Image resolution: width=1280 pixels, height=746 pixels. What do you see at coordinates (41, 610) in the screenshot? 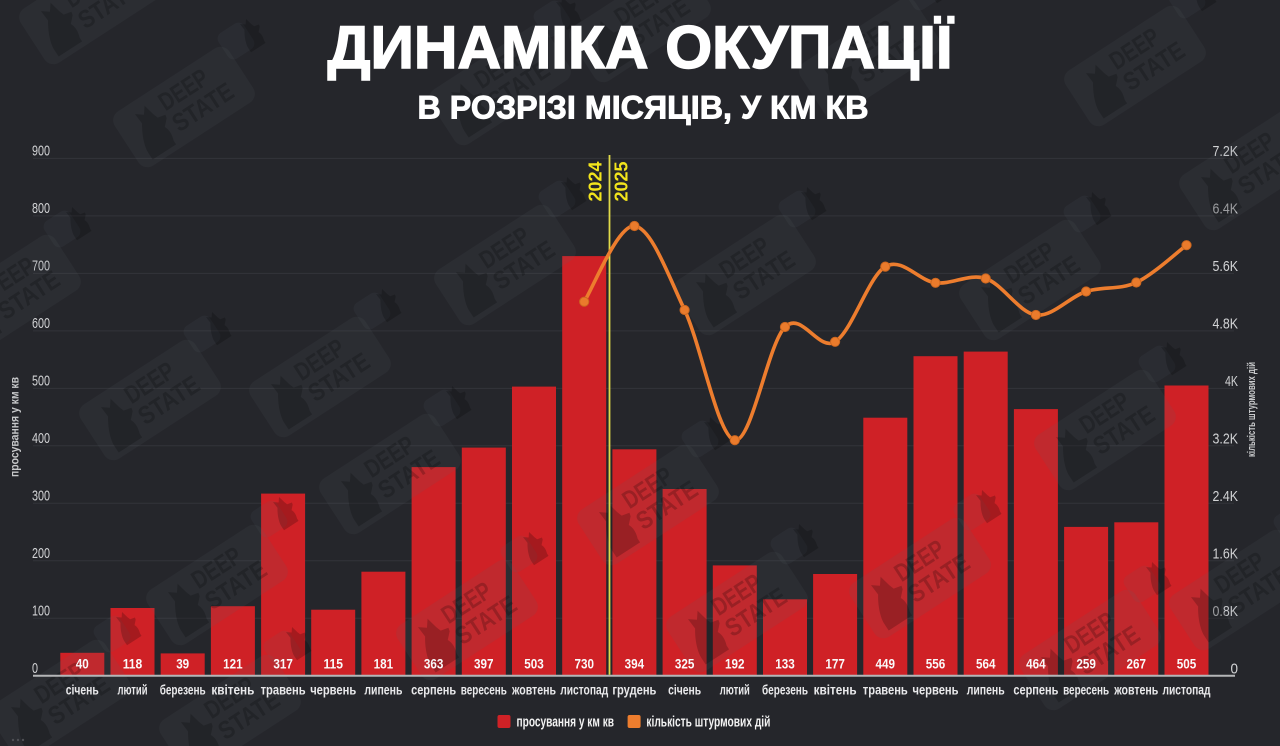
I see `svg-text: 100` at bounding box center [41, 610].